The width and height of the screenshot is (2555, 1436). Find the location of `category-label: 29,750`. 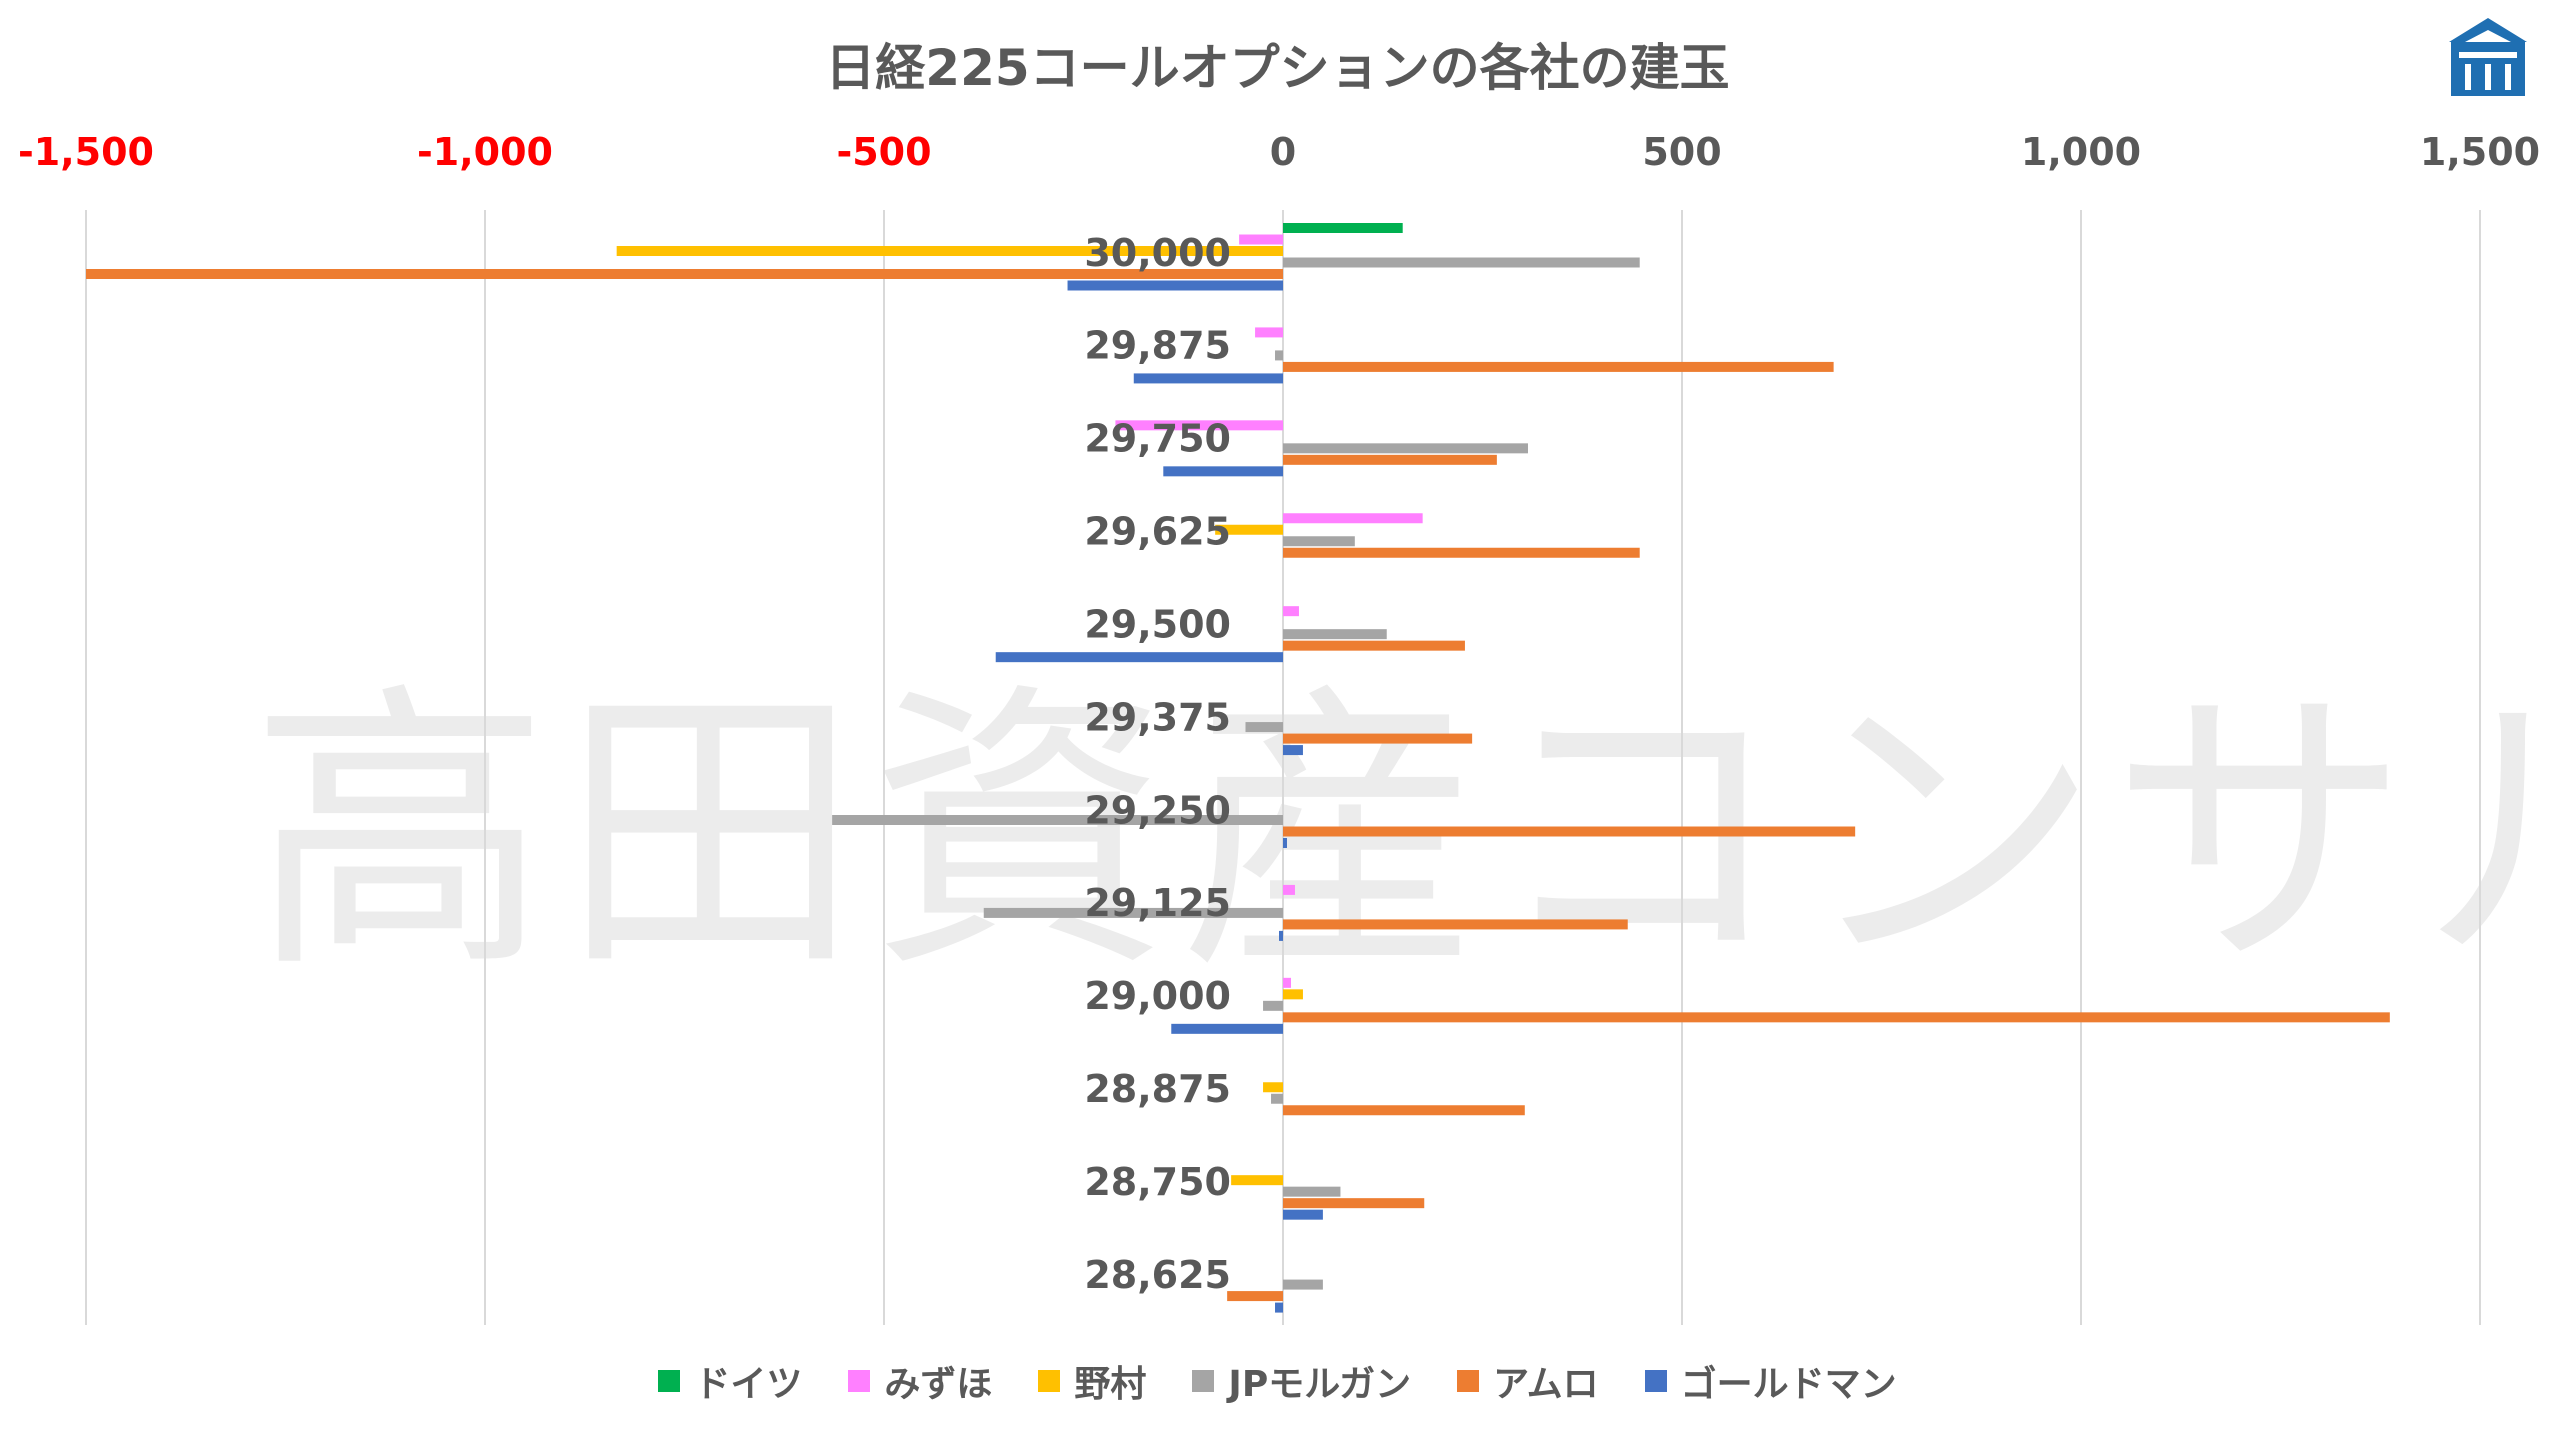

category-label: 29,750 is located at coordinates (1157, 439).